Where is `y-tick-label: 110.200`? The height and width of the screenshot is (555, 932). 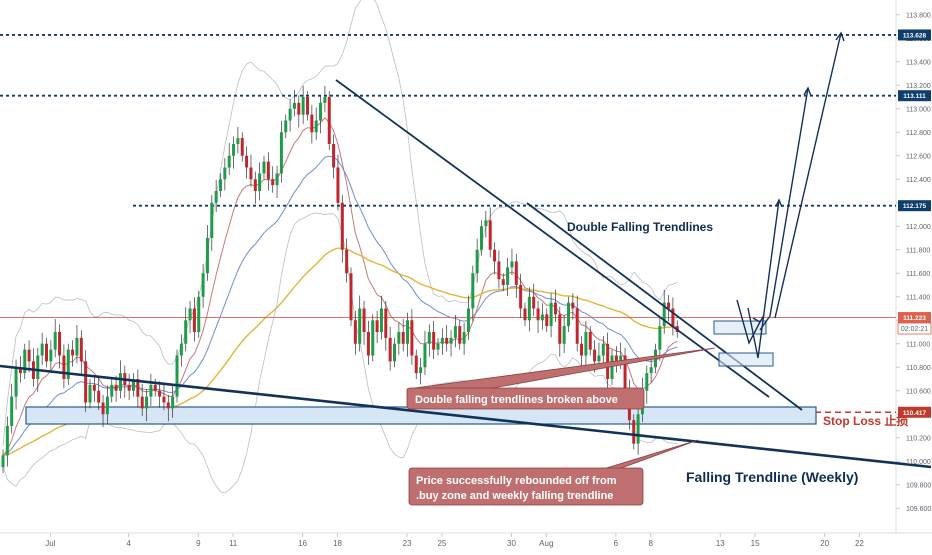
y-tick-label: 110.200 is located at coordinates (918, 438).